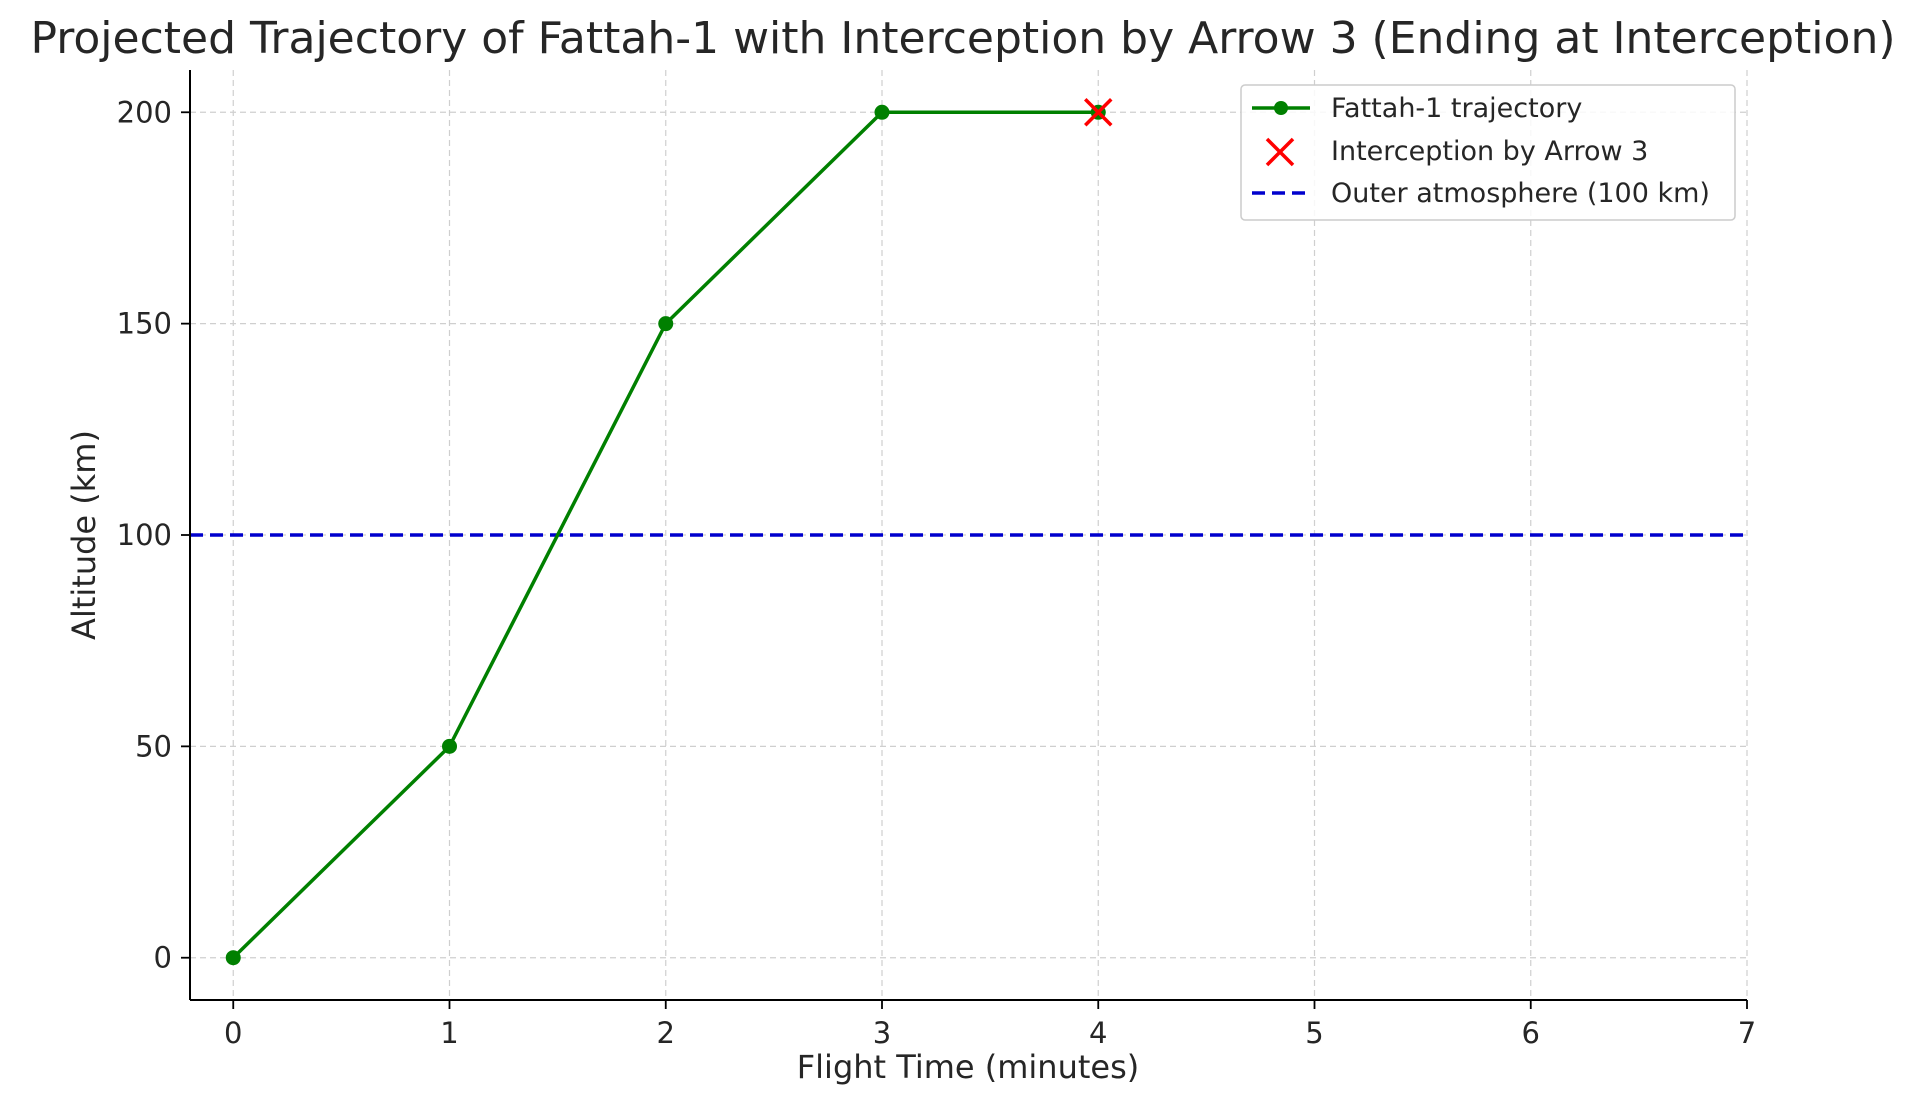  Describe the element at coordinates (233, 1033) in the screenshot. I see `x-tick-label: 0` at that location.